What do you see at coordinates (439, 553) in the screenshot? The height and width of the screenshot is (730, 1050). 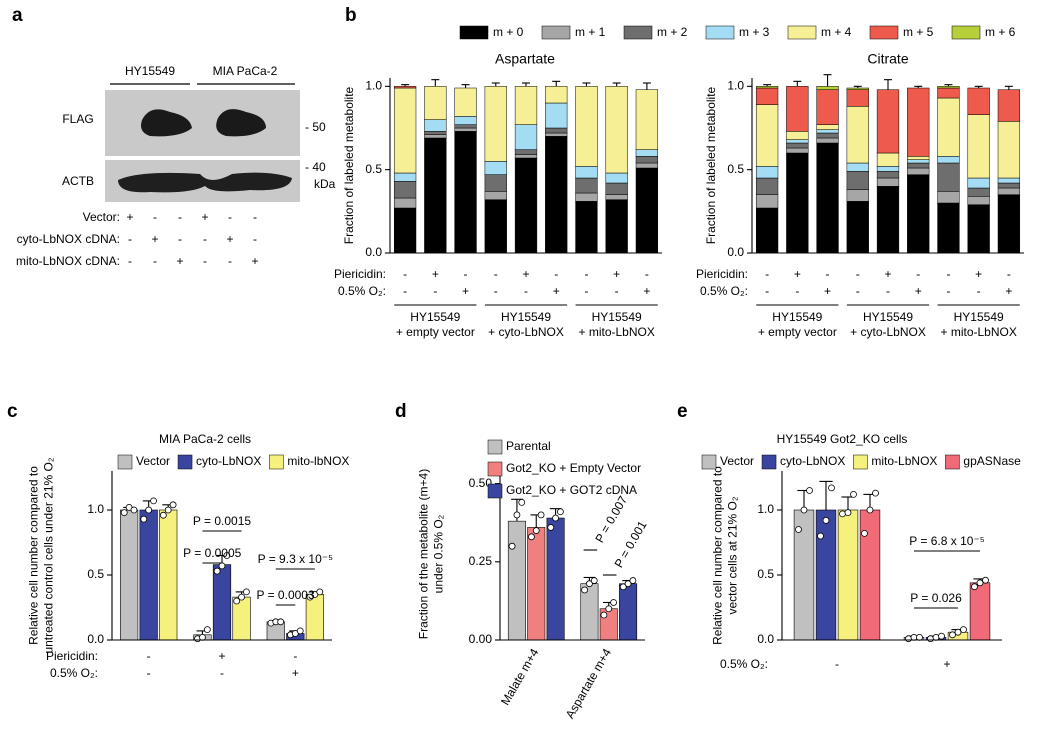 I see `y-axis-label: under 0.5% O₂` at bounding box center [439, 553].